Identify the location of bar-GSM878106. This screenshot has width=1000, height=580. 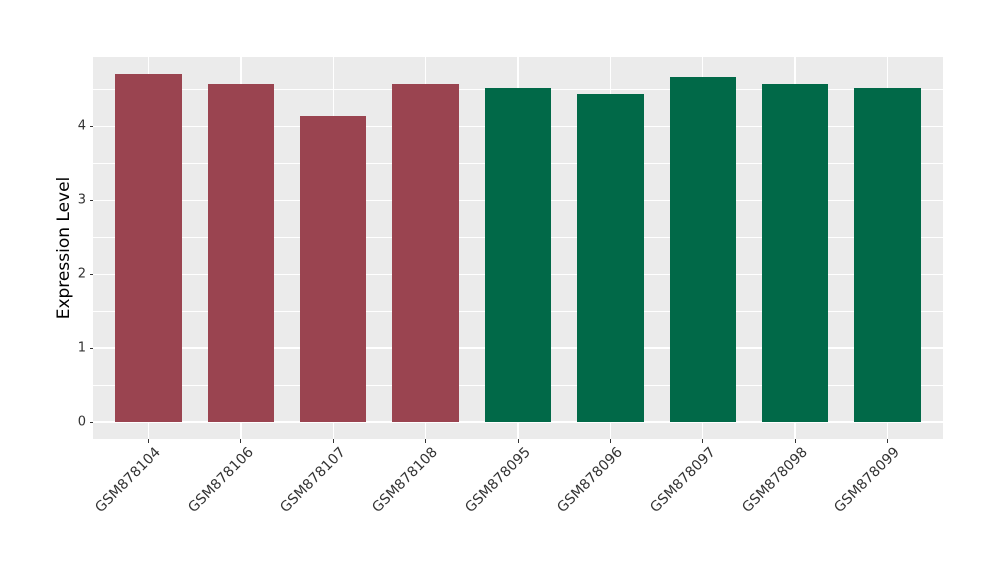
(241, 252).